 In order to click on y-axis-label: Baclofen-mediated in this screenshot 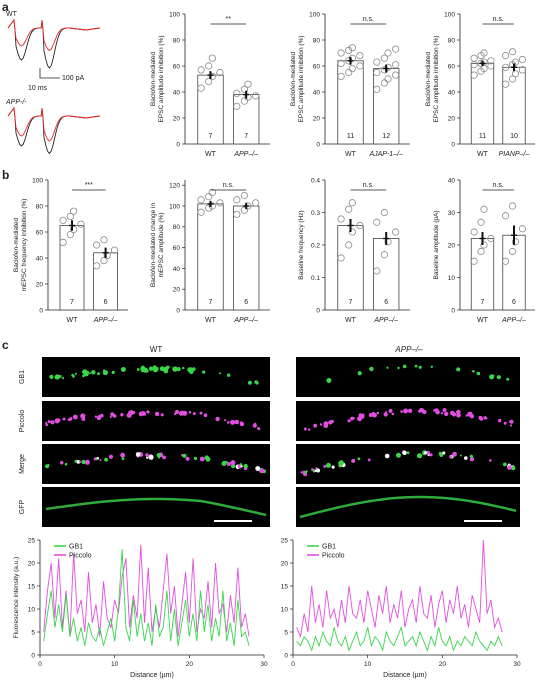, I will do `click(428, 79)`.